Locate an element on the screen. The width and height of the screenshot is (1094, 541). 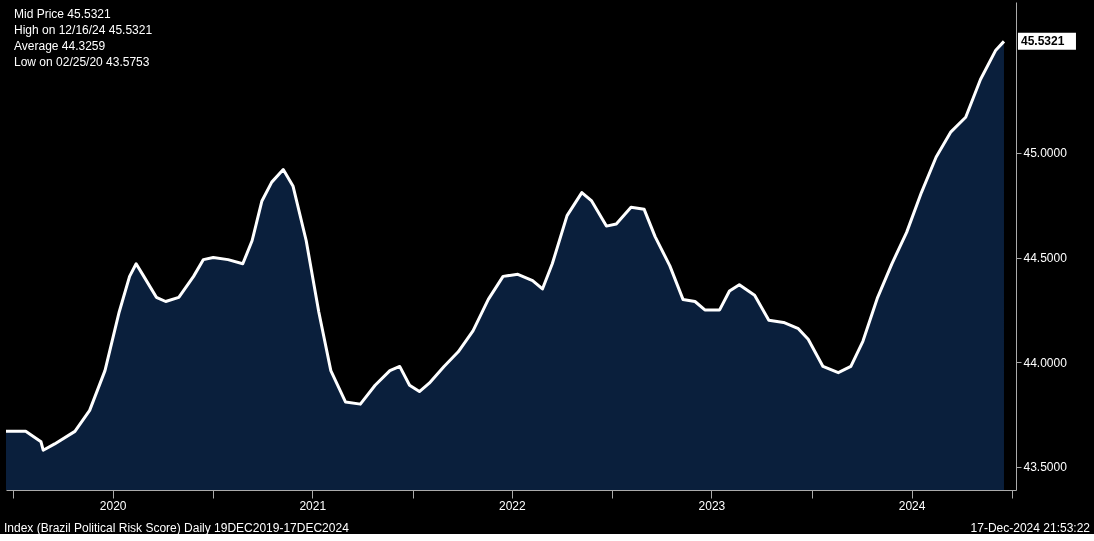
annotation: High on 12/16/24 45.5321 is located at coordinates (83, 30).